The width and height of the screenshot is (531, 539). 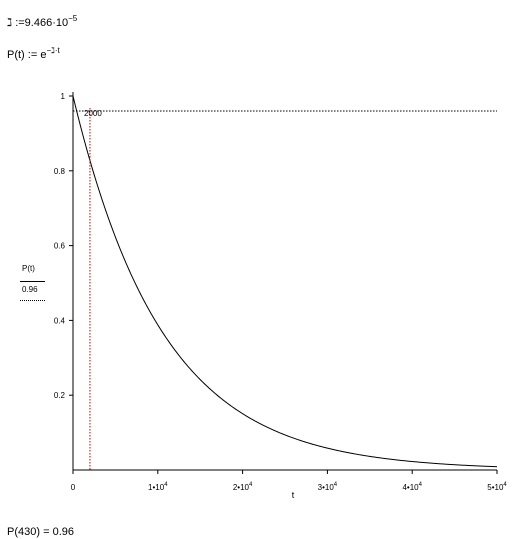 I want to click on y-tick-label: 1, so click(x=63, y=96).